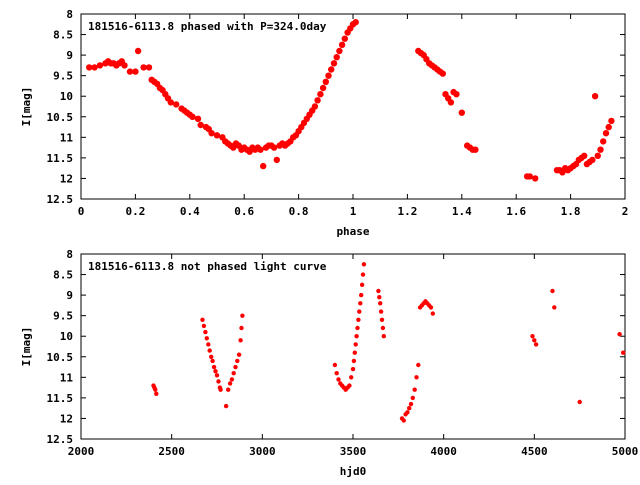 This screenshot has height=485, width=640. I want to click on unphased-y-axis-label: I[mag], so click(26, 347).